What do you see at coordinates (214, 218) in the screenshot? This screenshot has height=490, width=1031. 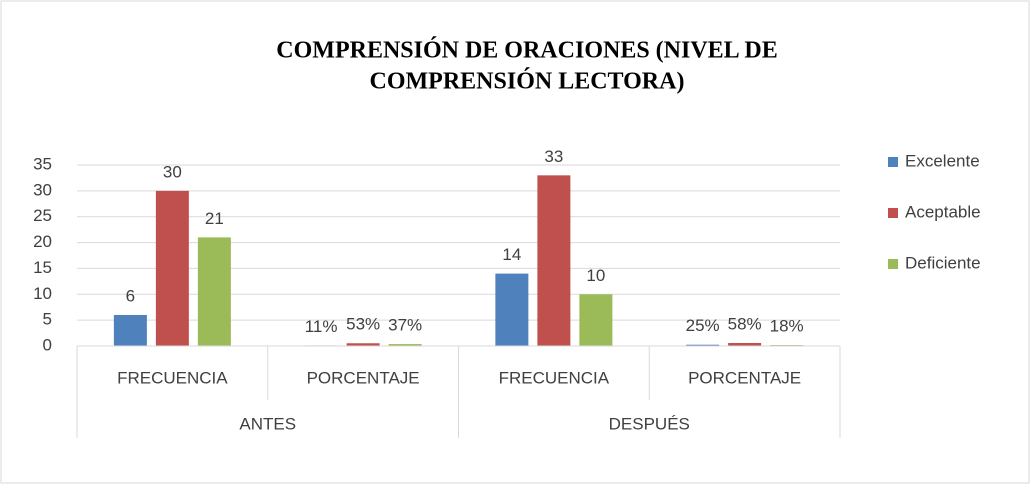 I see `value-label: 21` at bounding box center [214, 218].